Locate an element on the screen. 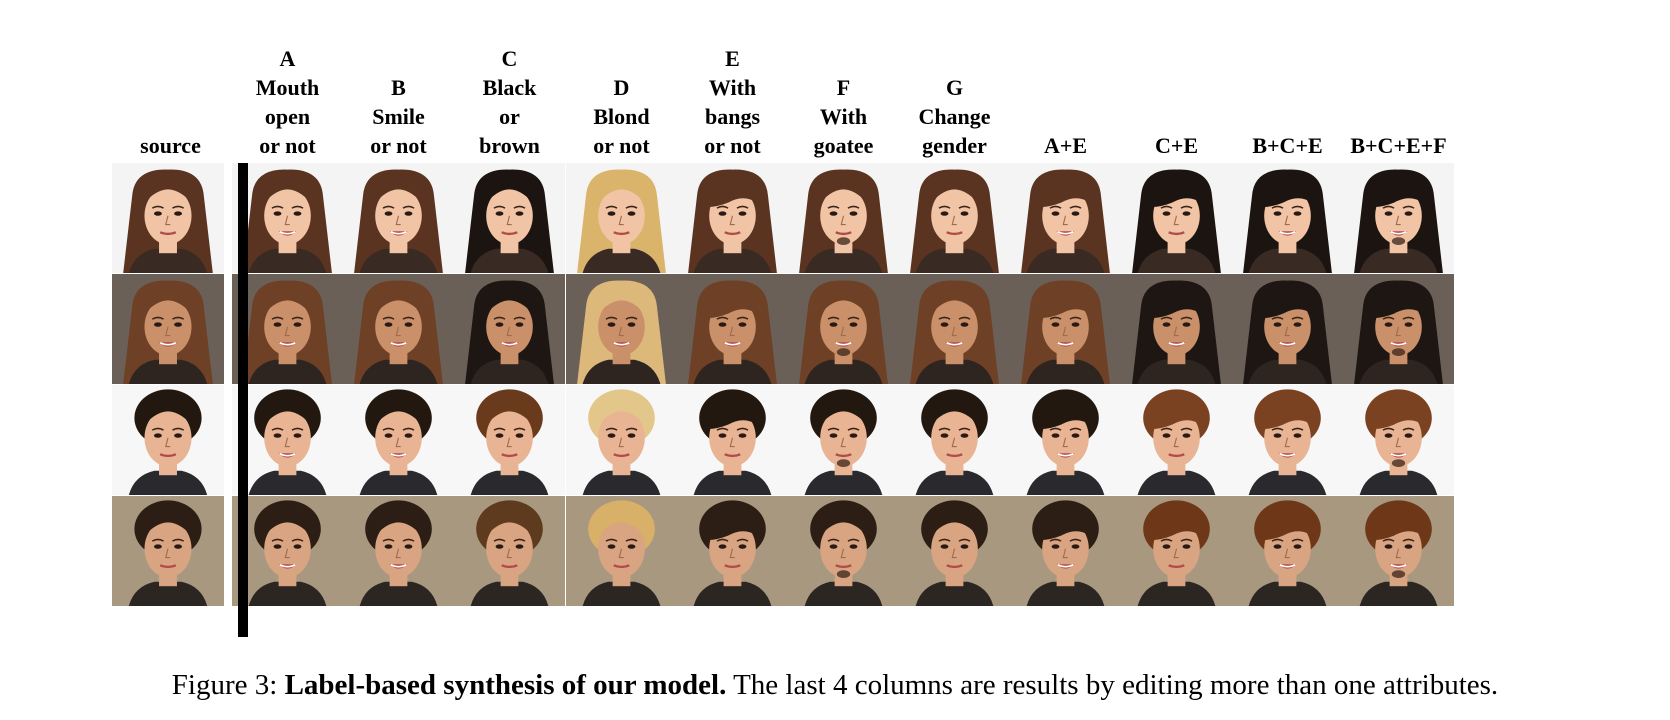 The image size is (1670, 720). column-header: source is located at coordinates (171, 100).